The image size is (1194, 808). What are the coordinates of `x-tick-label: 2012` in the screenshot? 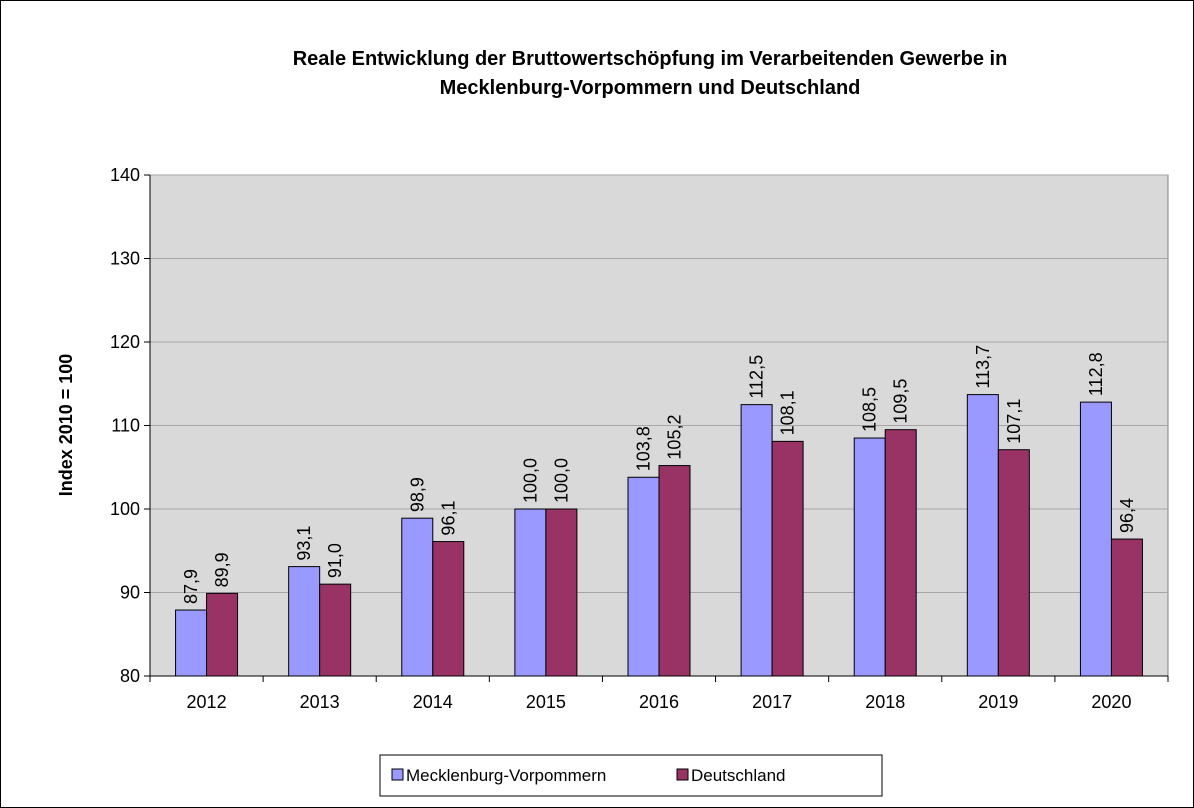 It's located at (207, 702).